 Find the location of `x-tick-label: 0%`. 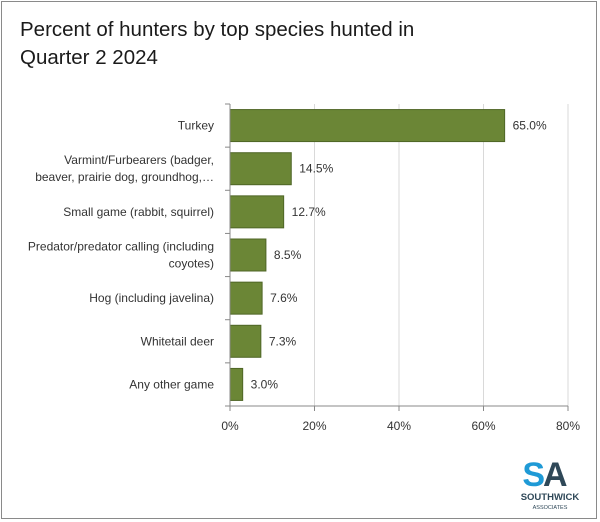

x-tick-label: 0% is located at coordinates (230, 426).